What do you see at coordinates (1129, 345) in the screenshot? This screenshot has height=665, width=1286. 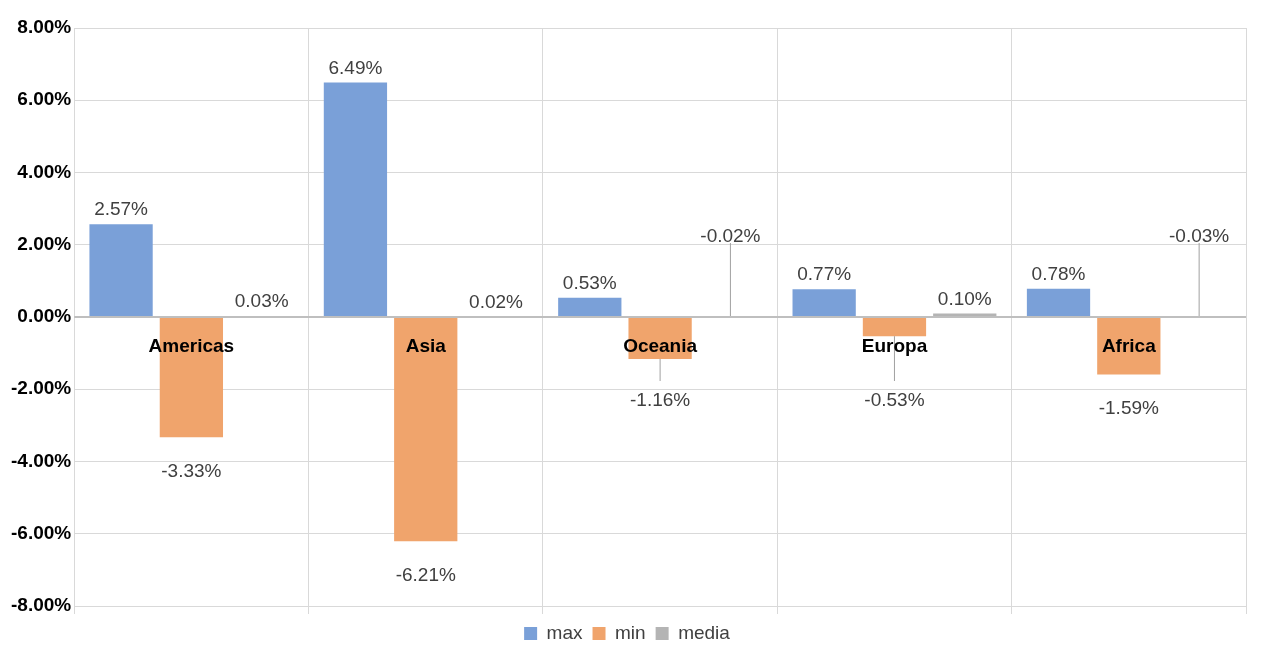 I see `x-tick-label: Africa` at bounding box center [1129, 345].